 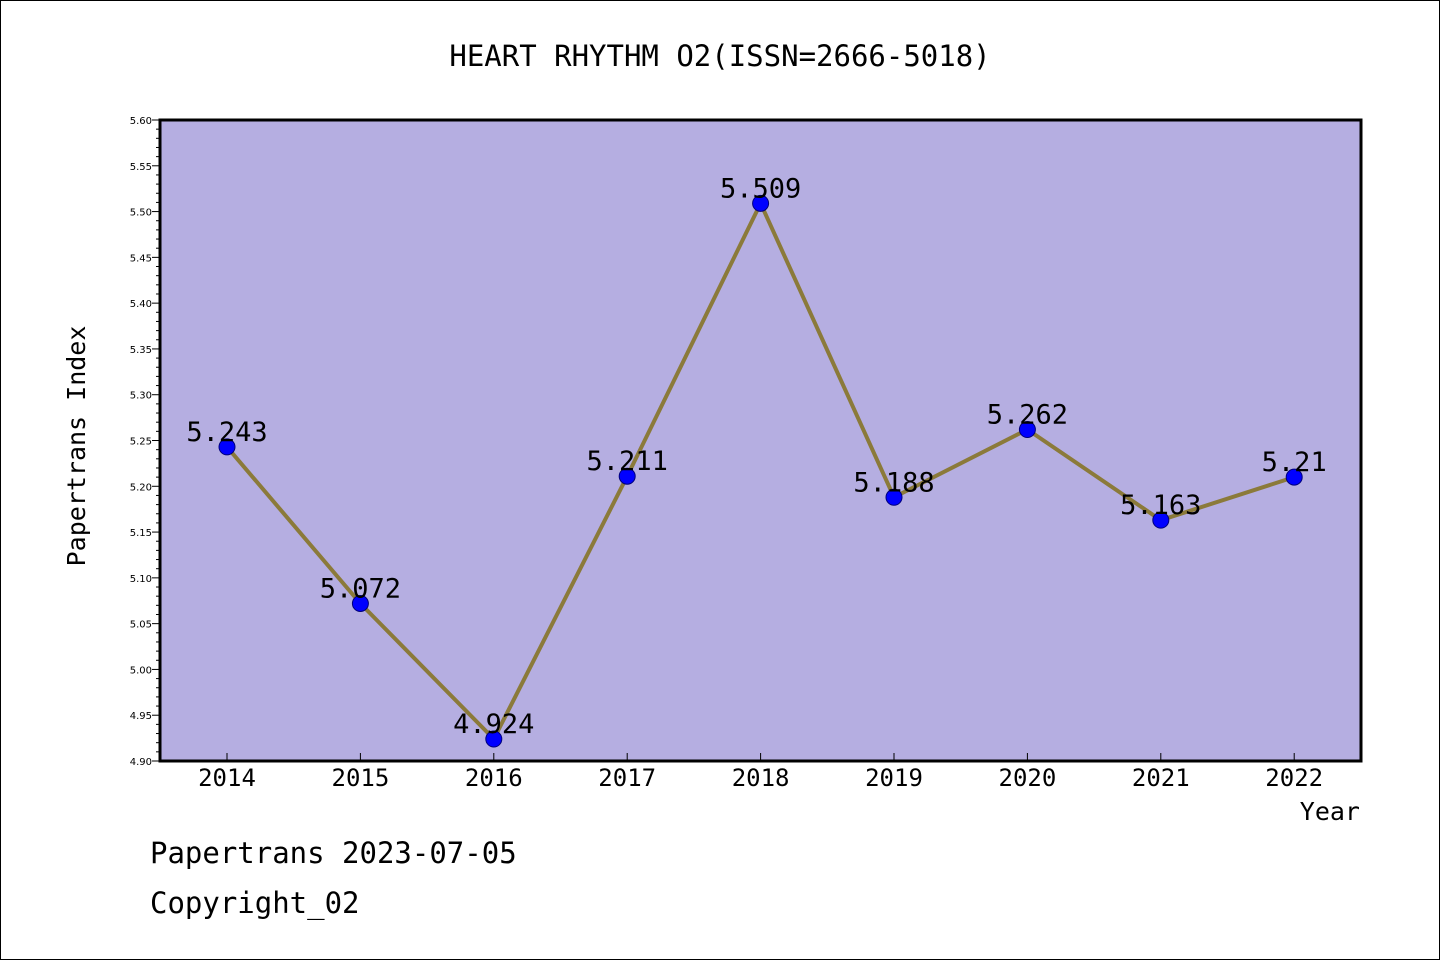 What do you see at coordinates (893, 482) in the screenshot?
I see `data-label: 5.188` at bounding box center [893, 482].